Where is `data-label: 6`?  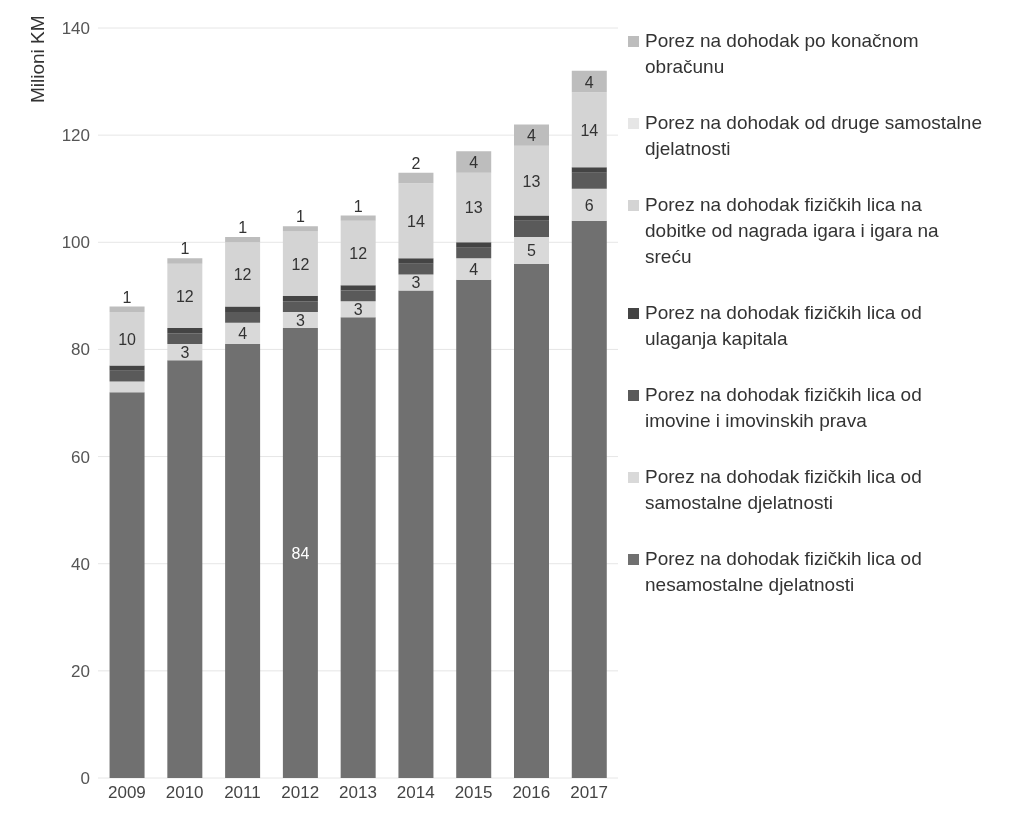 data-label: 6 is located at coordinates (589, 205).